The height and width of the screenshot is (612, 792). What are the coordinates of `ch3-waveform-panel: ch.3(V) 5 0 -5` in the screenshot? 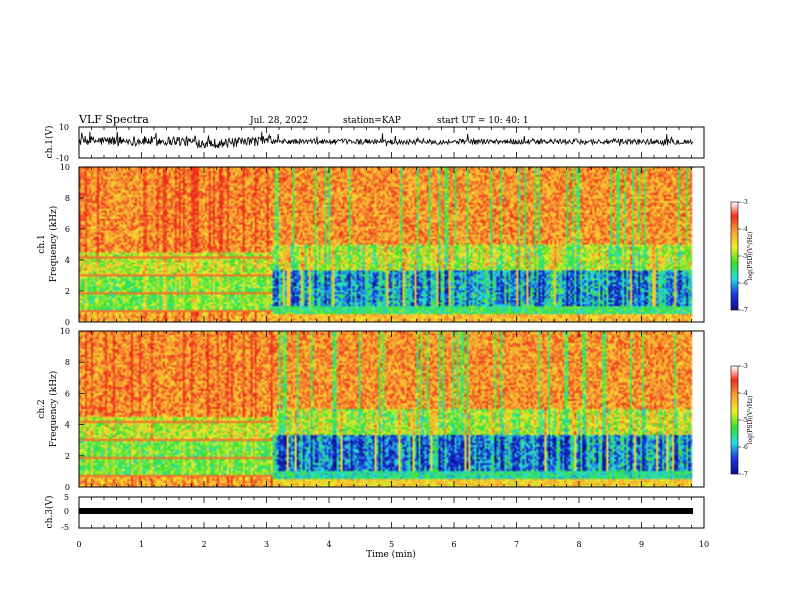 It's located at (374, 512).